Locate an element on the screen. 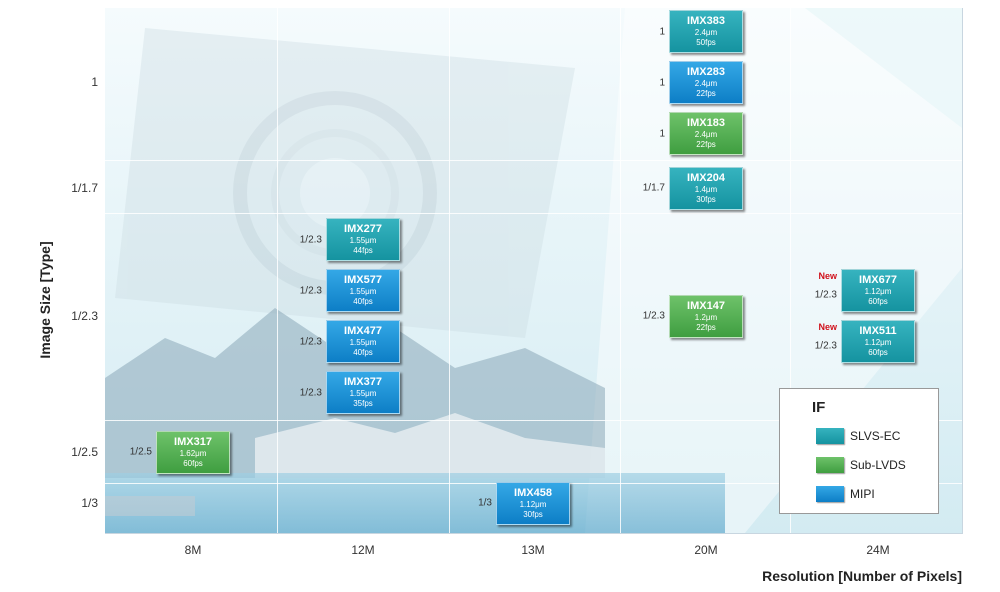 The height and width of the screenshot is (592, 1000). legend: IF SLVS-EC Sub-LVDS MIPI is located at coordinates (859, 451).